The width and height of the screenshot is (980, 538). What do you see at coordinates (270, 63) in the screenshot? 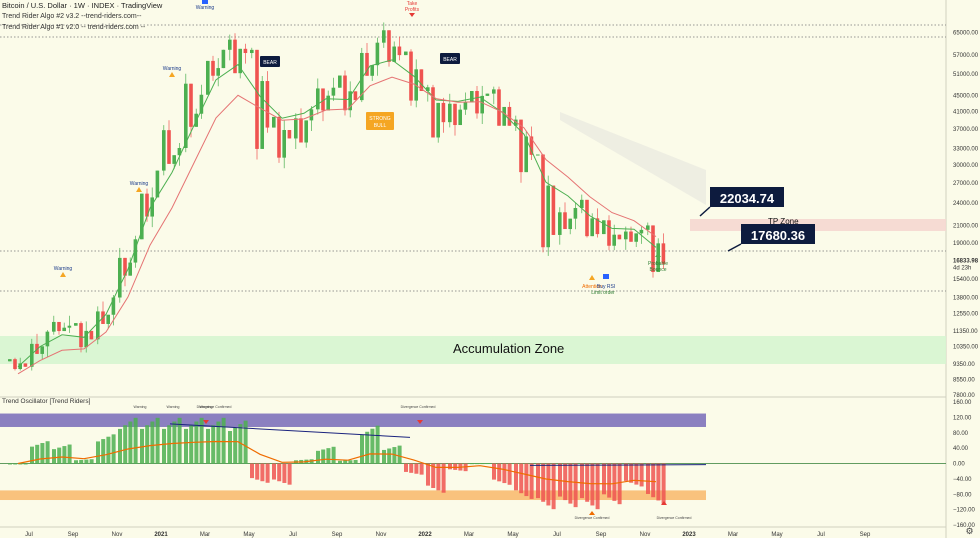
I see `bear-1-label: BEAR` at bounding box center [270, 63].